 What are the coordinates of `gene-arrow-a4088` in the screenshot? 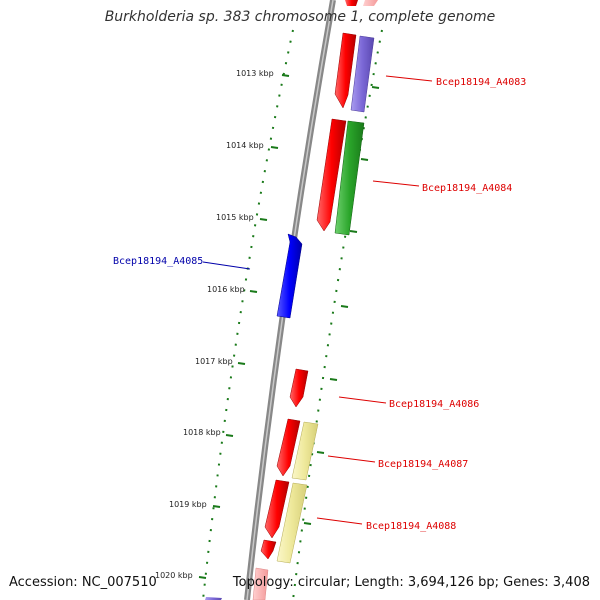 It's located at (277, 509).